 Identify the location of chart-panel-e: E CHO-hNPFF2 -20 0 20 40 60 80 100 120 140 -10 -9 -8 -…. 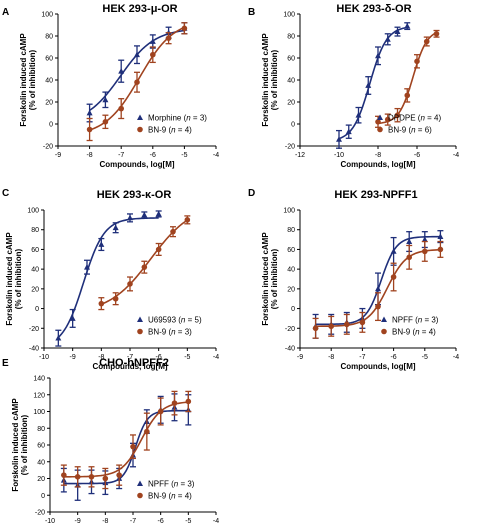
(110, 440).